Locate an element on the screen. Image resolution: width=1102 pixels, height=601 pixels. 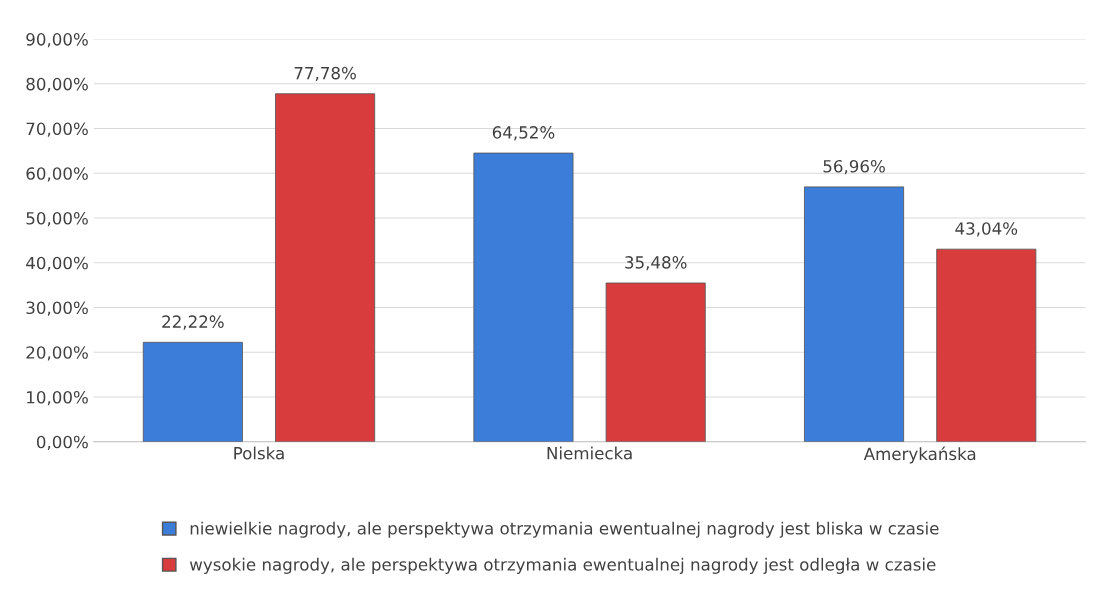
y-tick-label: 50,00% is located at coordinates (57, 219).